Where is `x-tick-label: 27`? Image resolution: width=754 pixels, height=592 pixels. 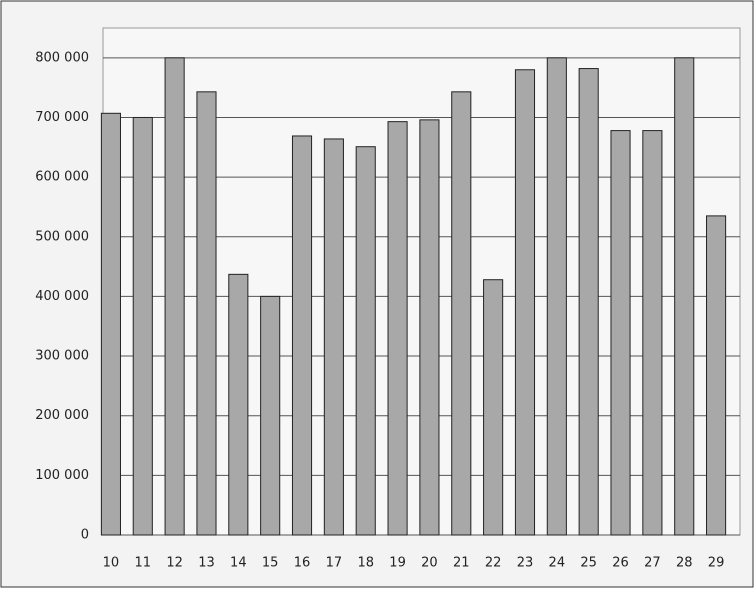
x-tick-label: 27 is located at coordinates (652, 563).